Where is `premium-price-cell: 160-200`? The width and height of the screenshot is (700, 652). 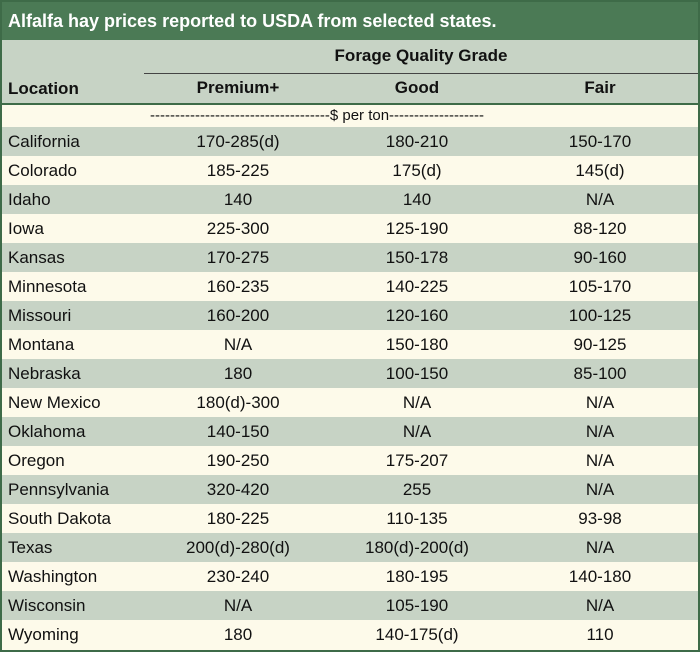 premium-price-cell: 160-200 is located at coordinates (238, 315).